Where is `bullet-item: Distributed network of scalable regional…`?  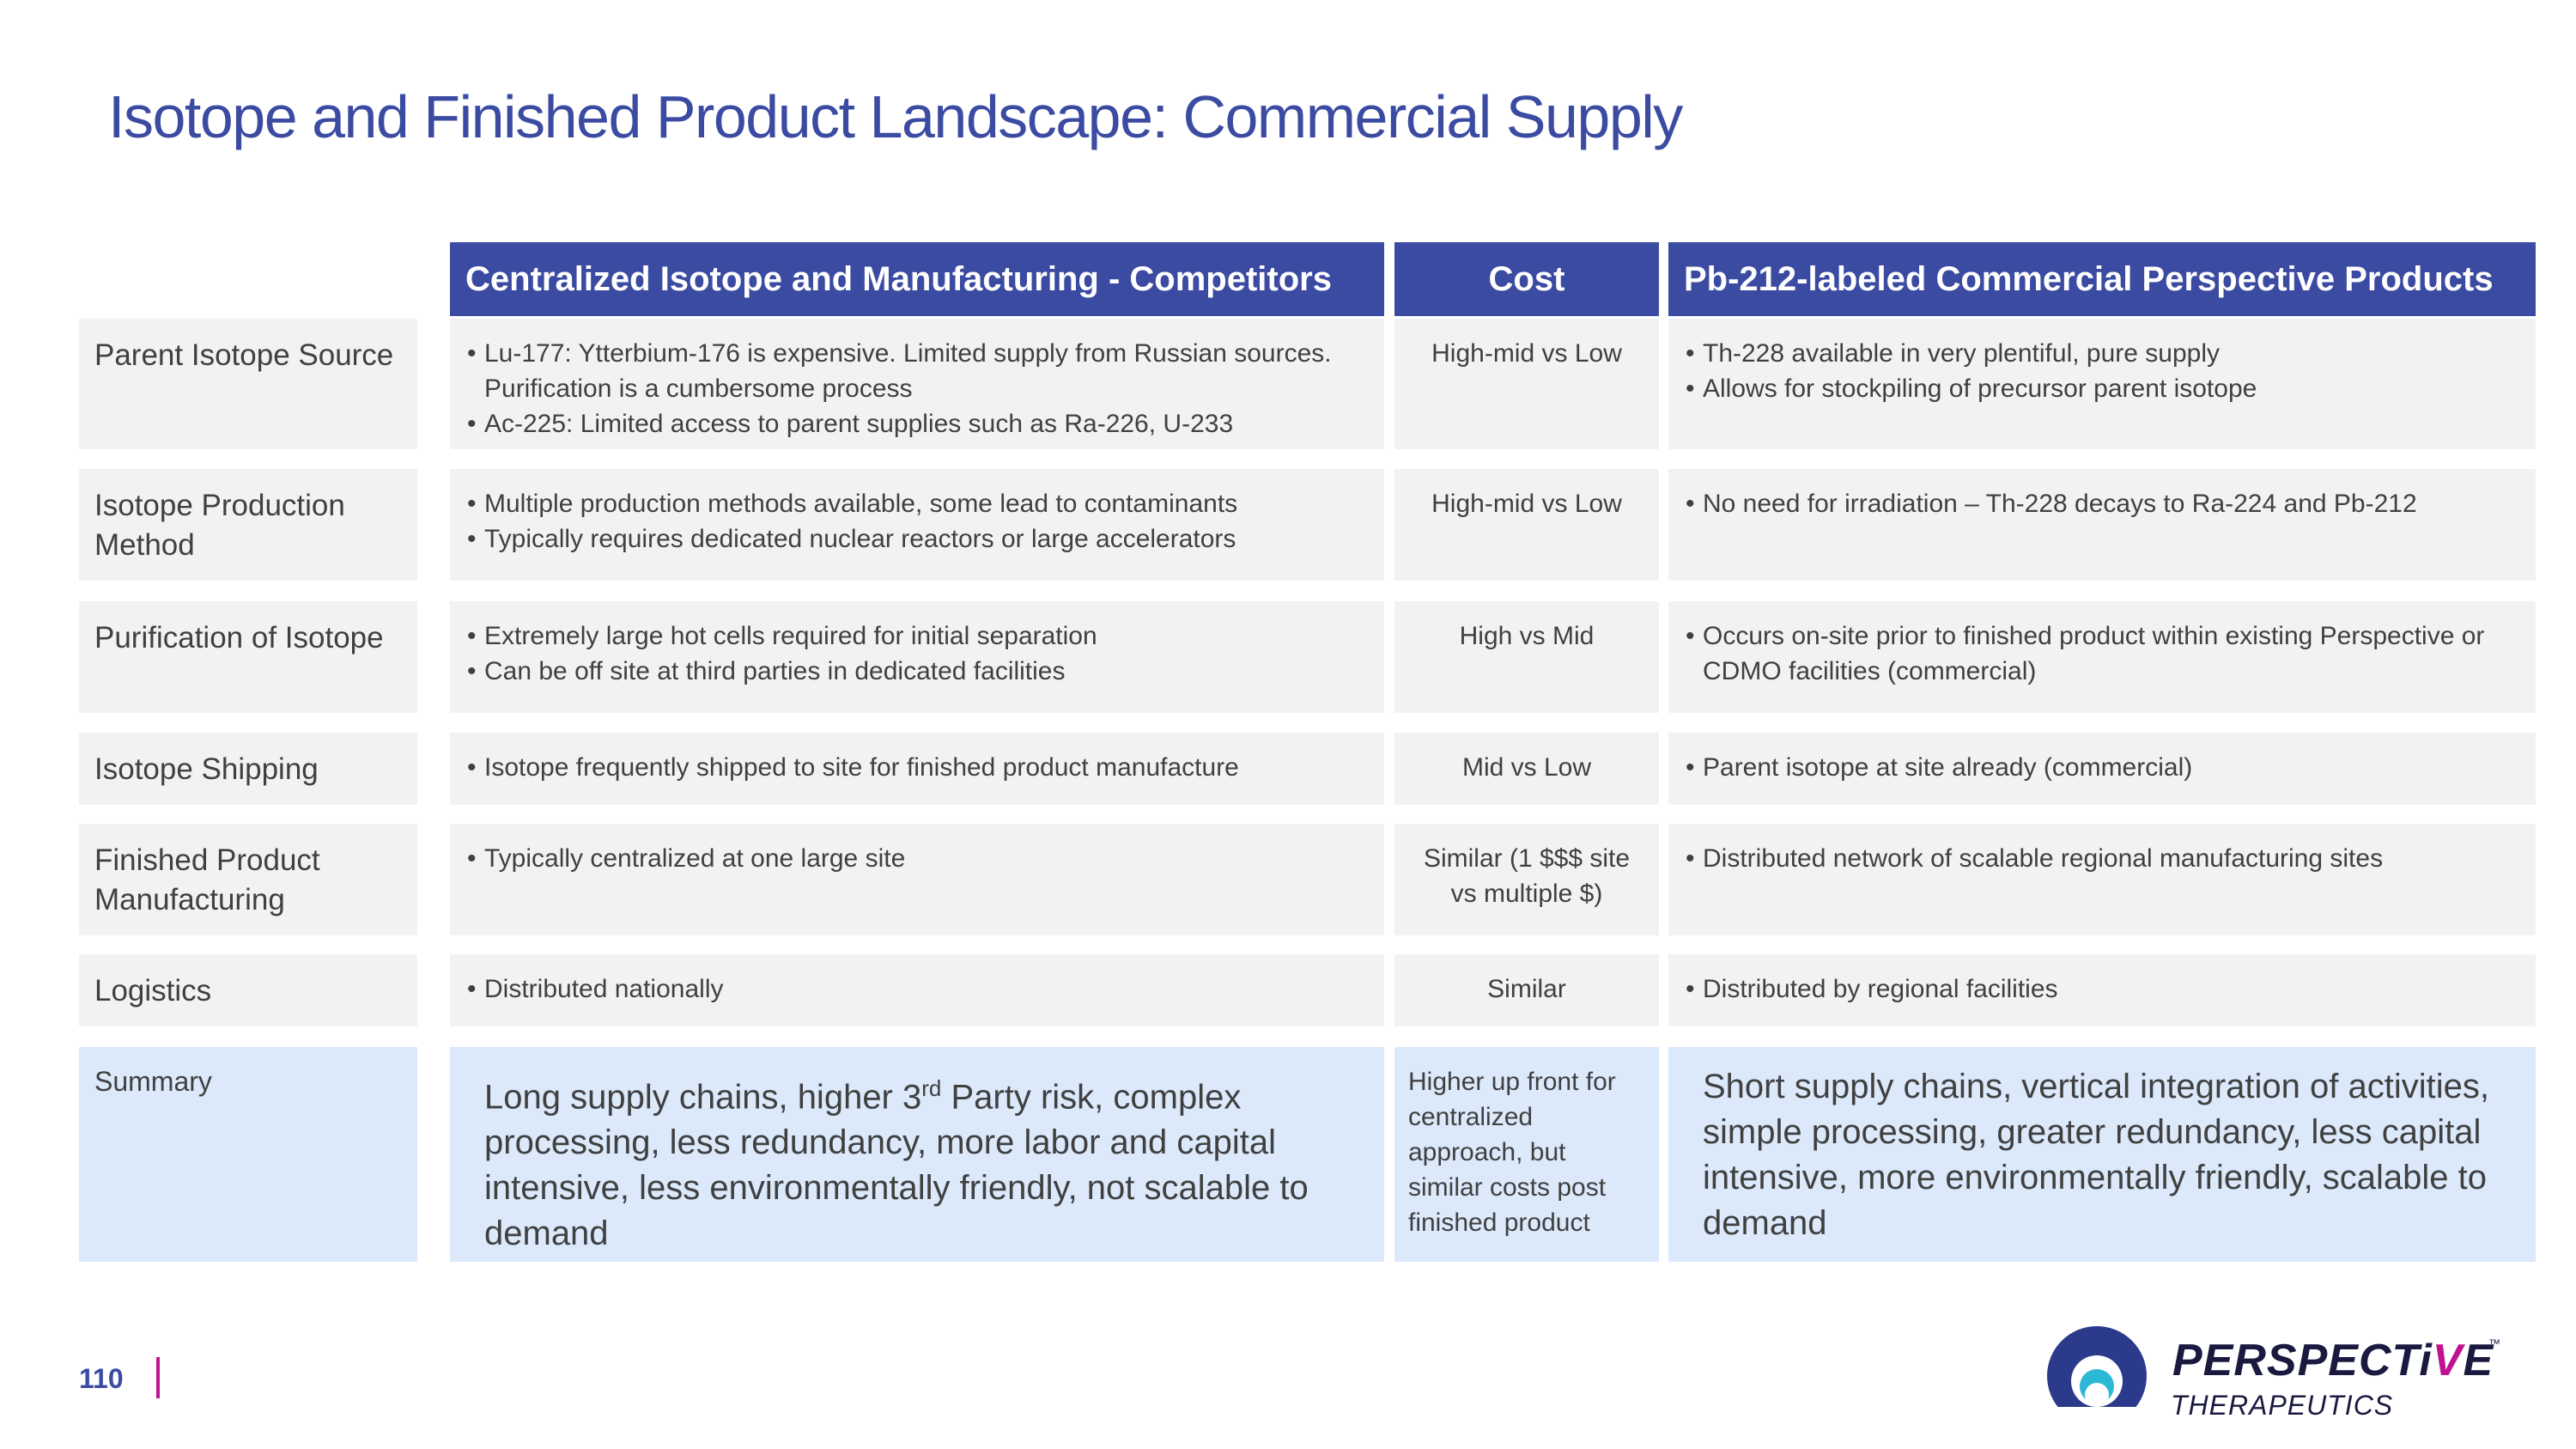
bullet-item: Distributed network of scalable regional… is located at coordinates (2102, 858).